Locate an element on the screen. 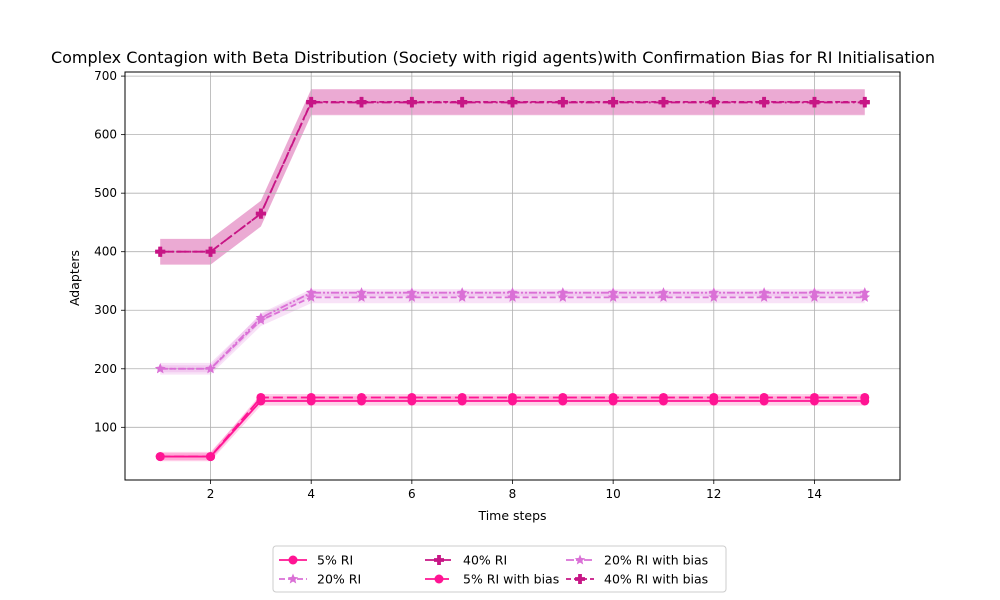 The height and width of the screenshot is (600, 1000). legend-label-5pct-ri: 5% RI is located at coordinates (335, 560).